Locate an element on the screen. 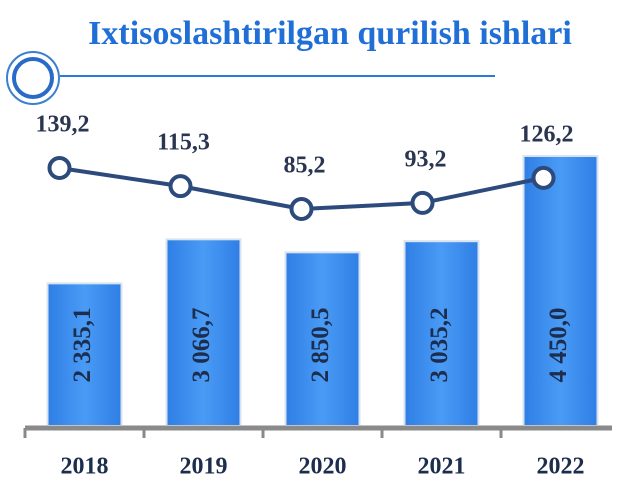  line-value-label: 126,2 is located at coordinates (547, 134).